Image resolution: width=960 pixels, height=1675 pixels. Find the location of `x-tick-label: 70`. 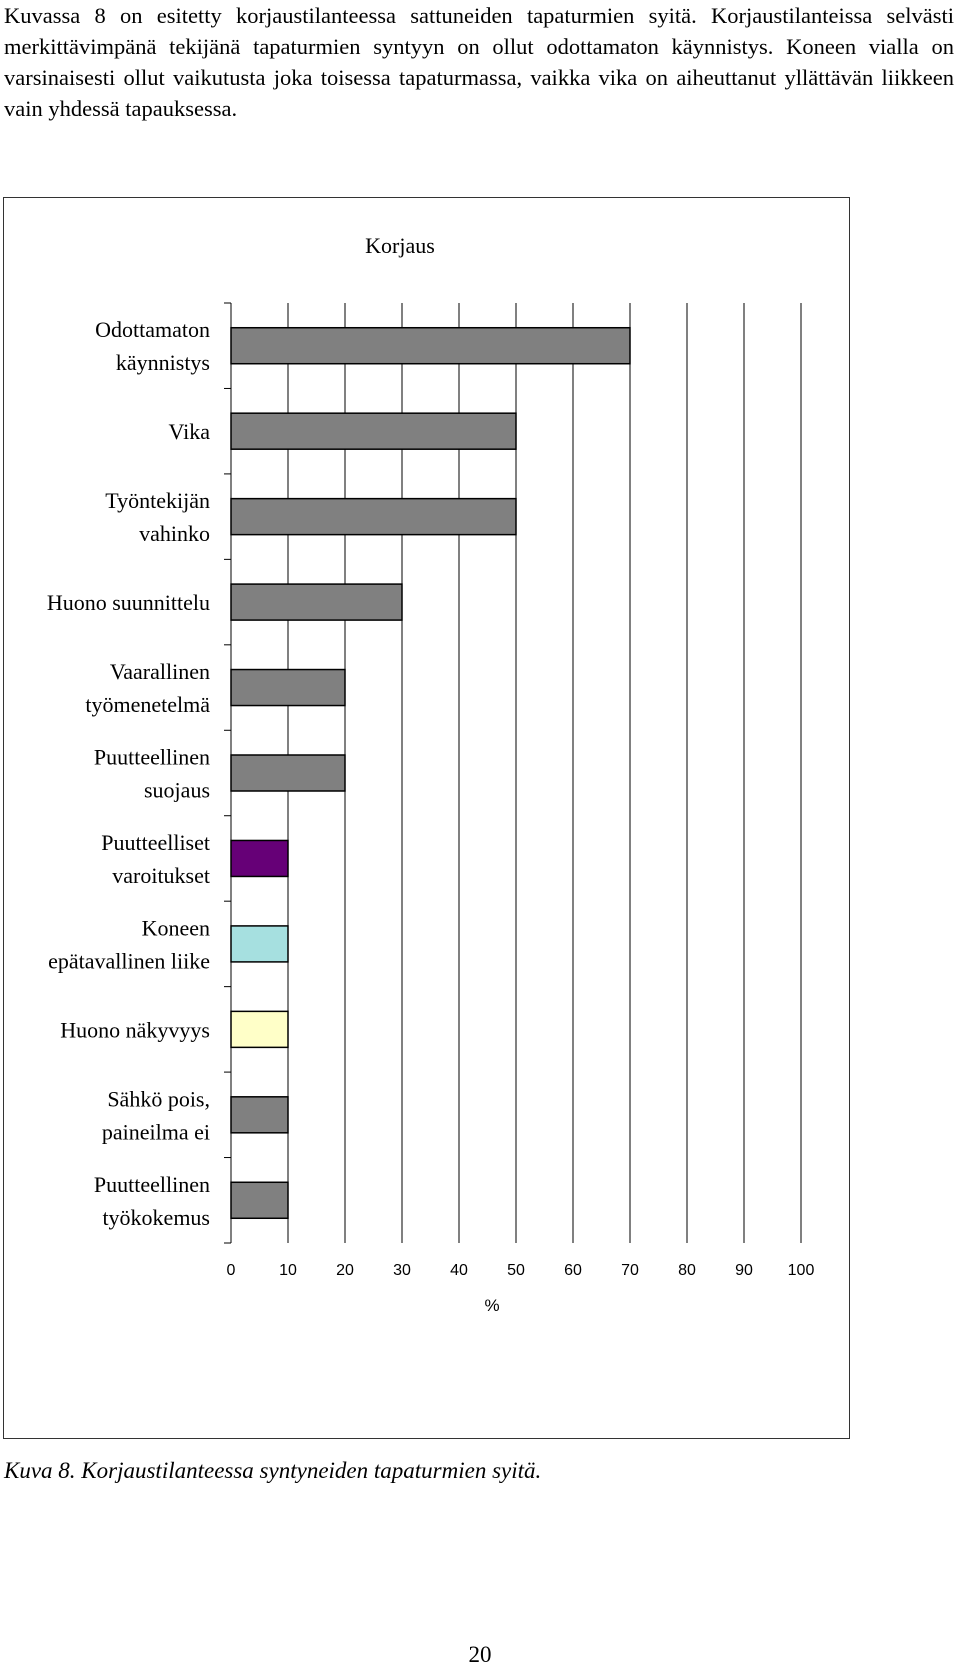

x-tick-label: 70 is located at coordinates (630, 1270).